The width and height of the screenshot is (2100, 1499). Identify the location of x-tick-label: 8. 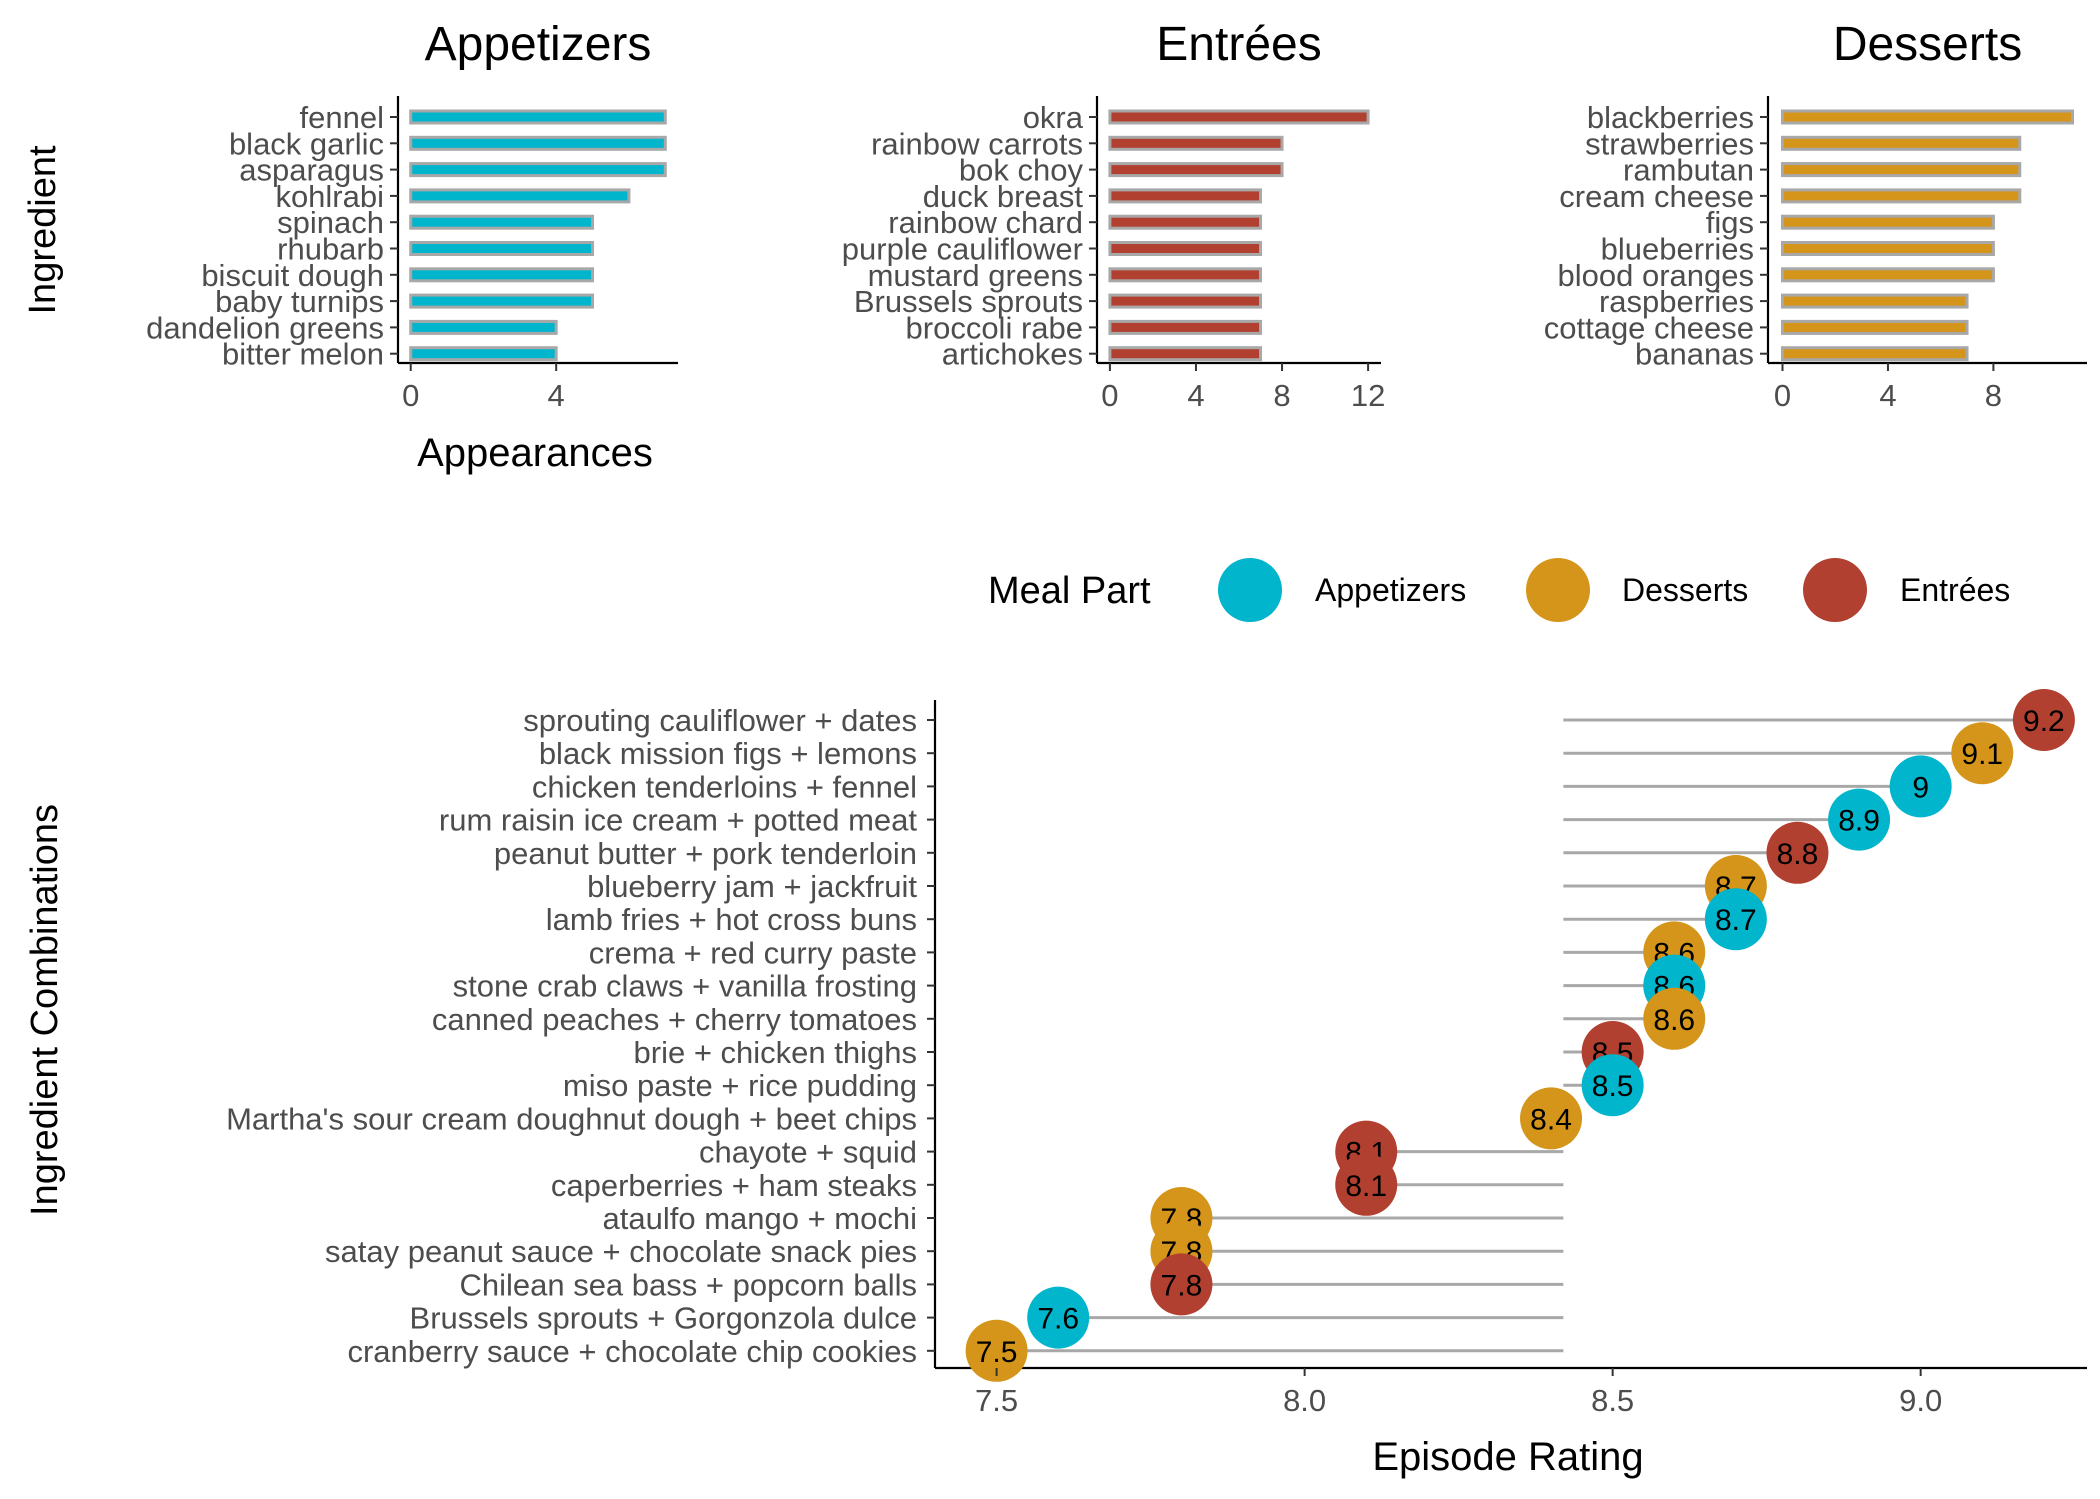
(1993, 395).